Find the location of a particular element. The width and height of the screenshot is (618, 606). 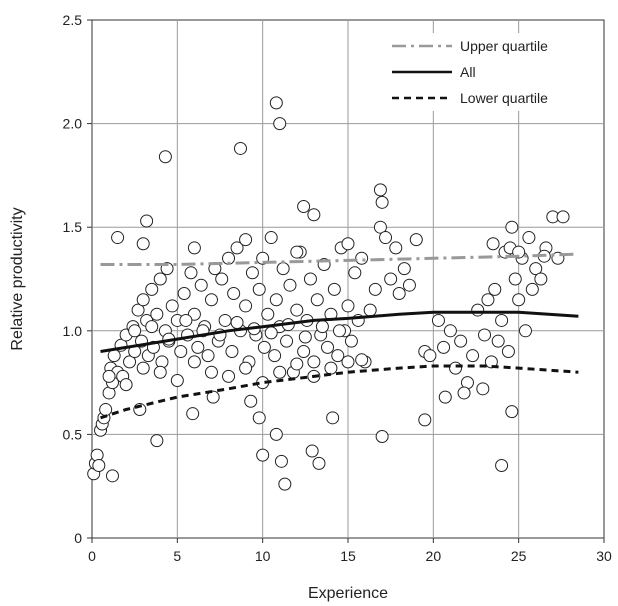

x-tick-label: 15 is located at coordinates (348, 556).